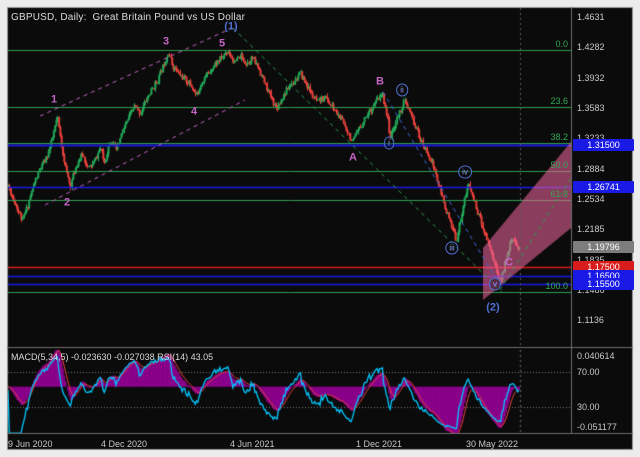  Describe the element at coordinates (603, 145) in the screenshot. I see `price-level-tag: 1.31500` at that location.